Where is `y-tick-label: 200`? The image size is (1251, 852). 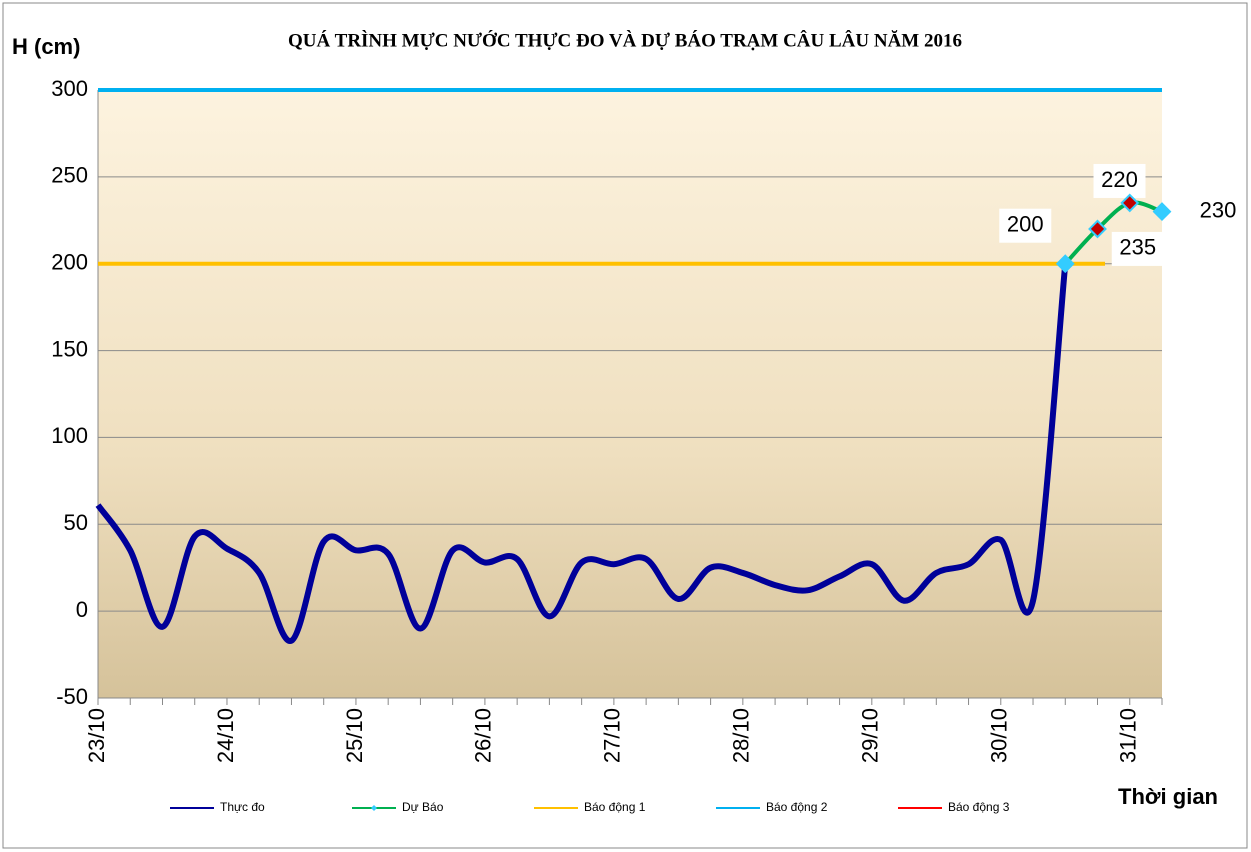 y-tick-label: 200 is located at coordinates (69, 262).